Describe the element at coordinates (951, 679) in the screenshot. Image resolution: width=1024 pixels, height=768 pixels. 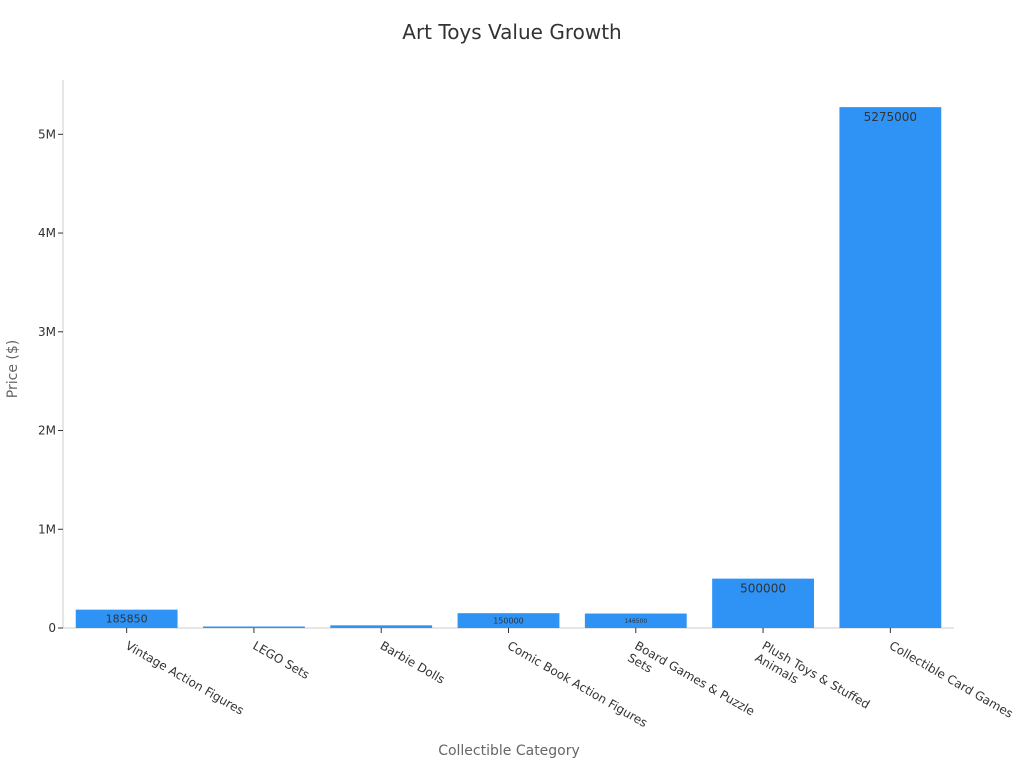
I see `x-tick-label: Collectible Card Games` at that location.